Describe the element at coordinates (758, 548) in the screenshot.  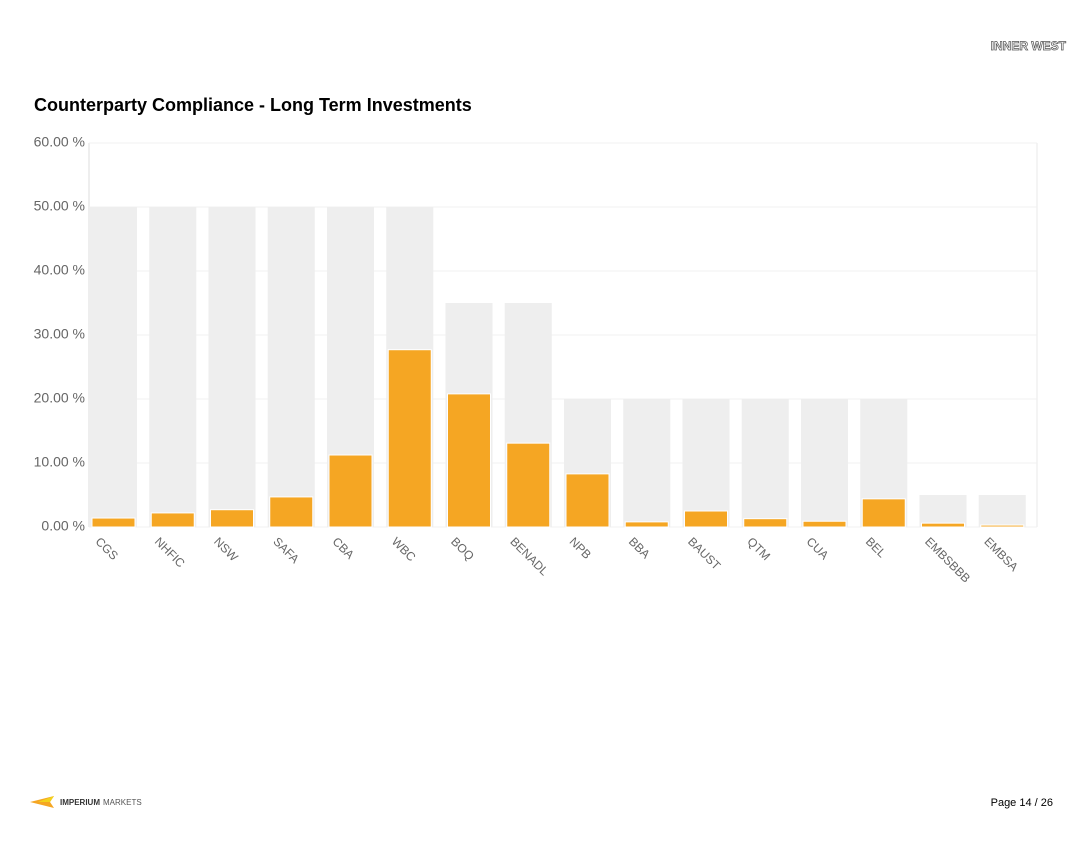
I see `x-tick-label: QTM` at that location.